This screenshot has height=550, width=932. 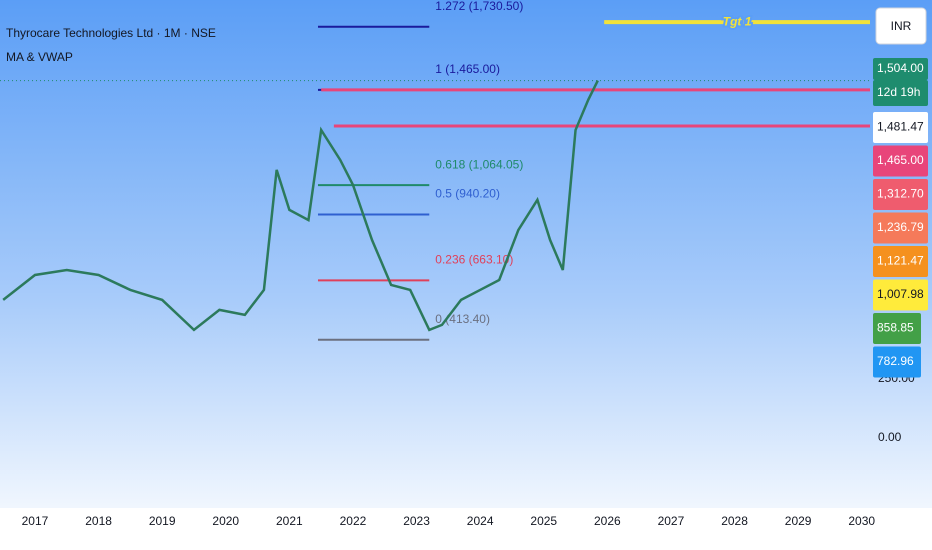 I want to click on price-label: 1,465.00, so click(x=900, y=160).